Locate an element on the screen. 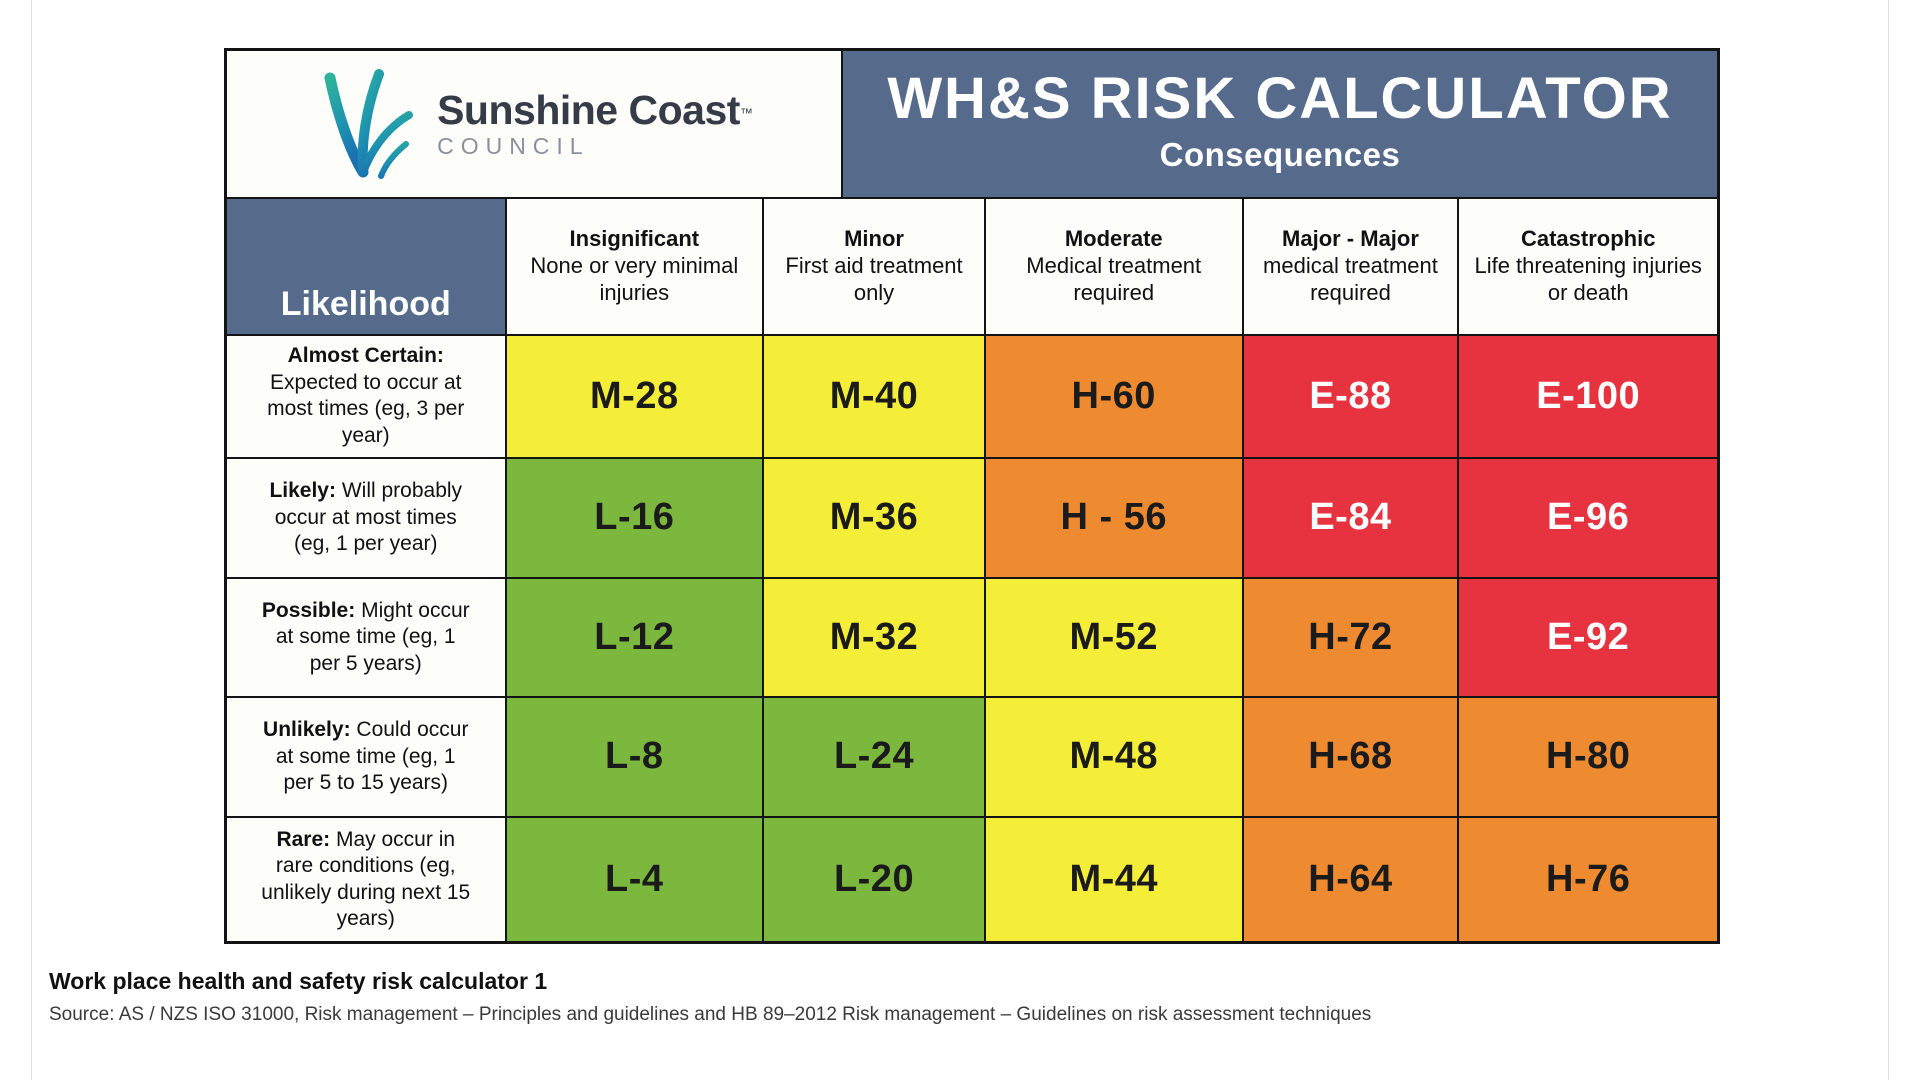 Image resolution: width=1920 pixels, height=1080 pixels. risk-cell-r3c3: H-68 is located at coordinates (1350, 757).